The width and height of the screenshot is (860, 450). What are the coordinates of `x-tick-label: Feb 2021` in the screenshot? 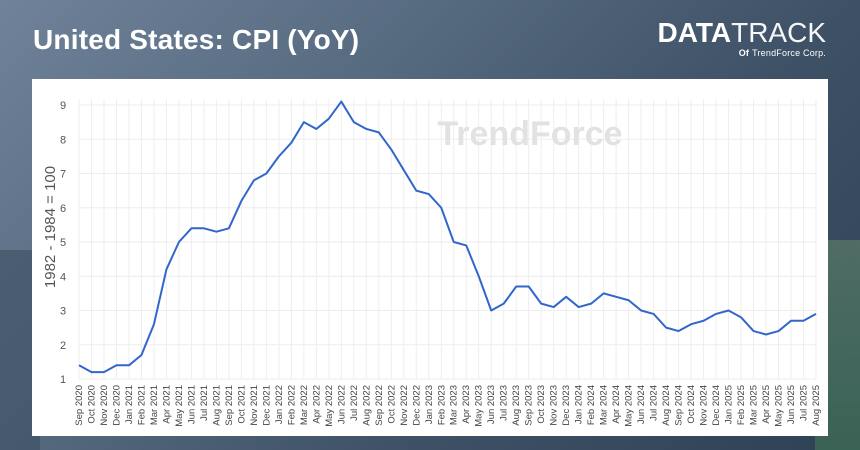 It's located at (141, 405).